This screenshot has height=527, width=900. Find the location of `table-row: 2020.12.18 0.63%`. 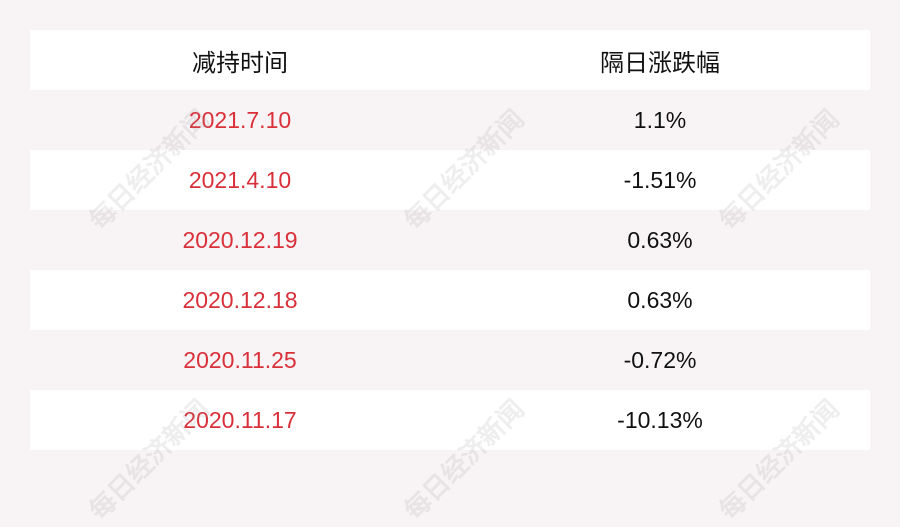

table-row: 2020.12.18 0.63% is located at coordinates (450, 300).